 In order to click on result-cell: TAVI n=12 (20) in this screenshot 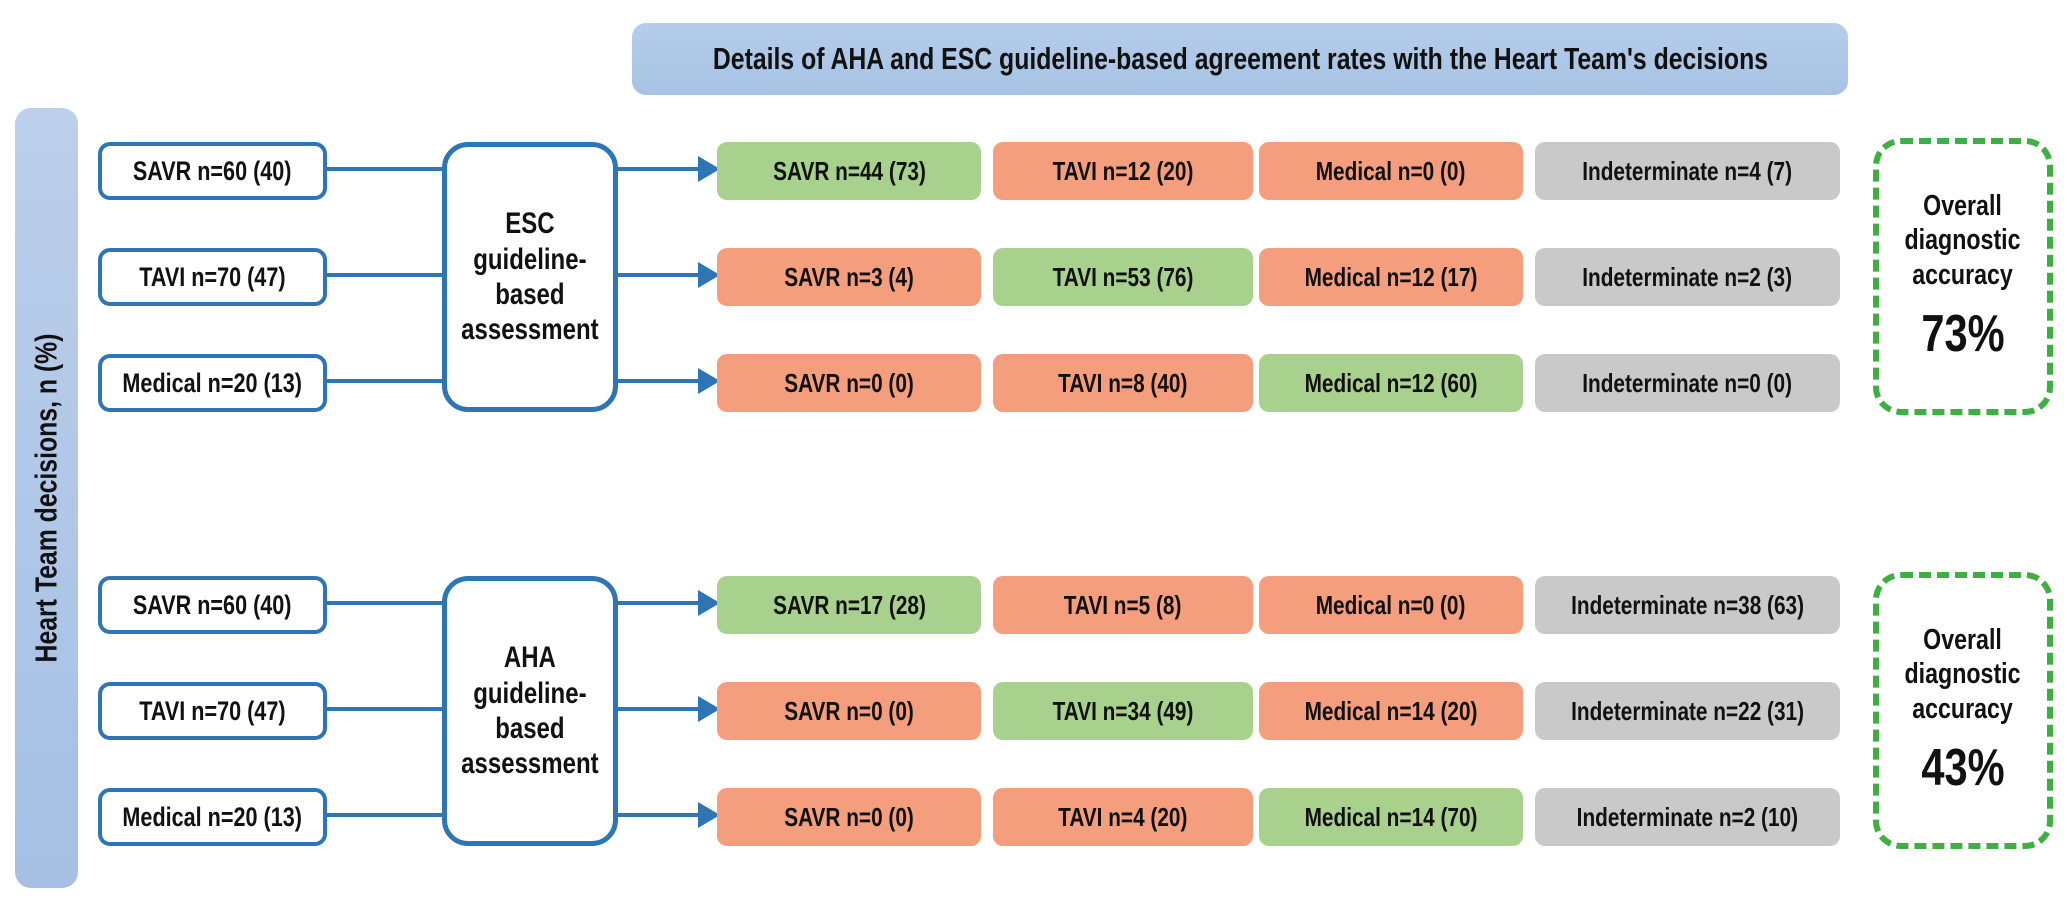, I will do `click(1123, 171)`.